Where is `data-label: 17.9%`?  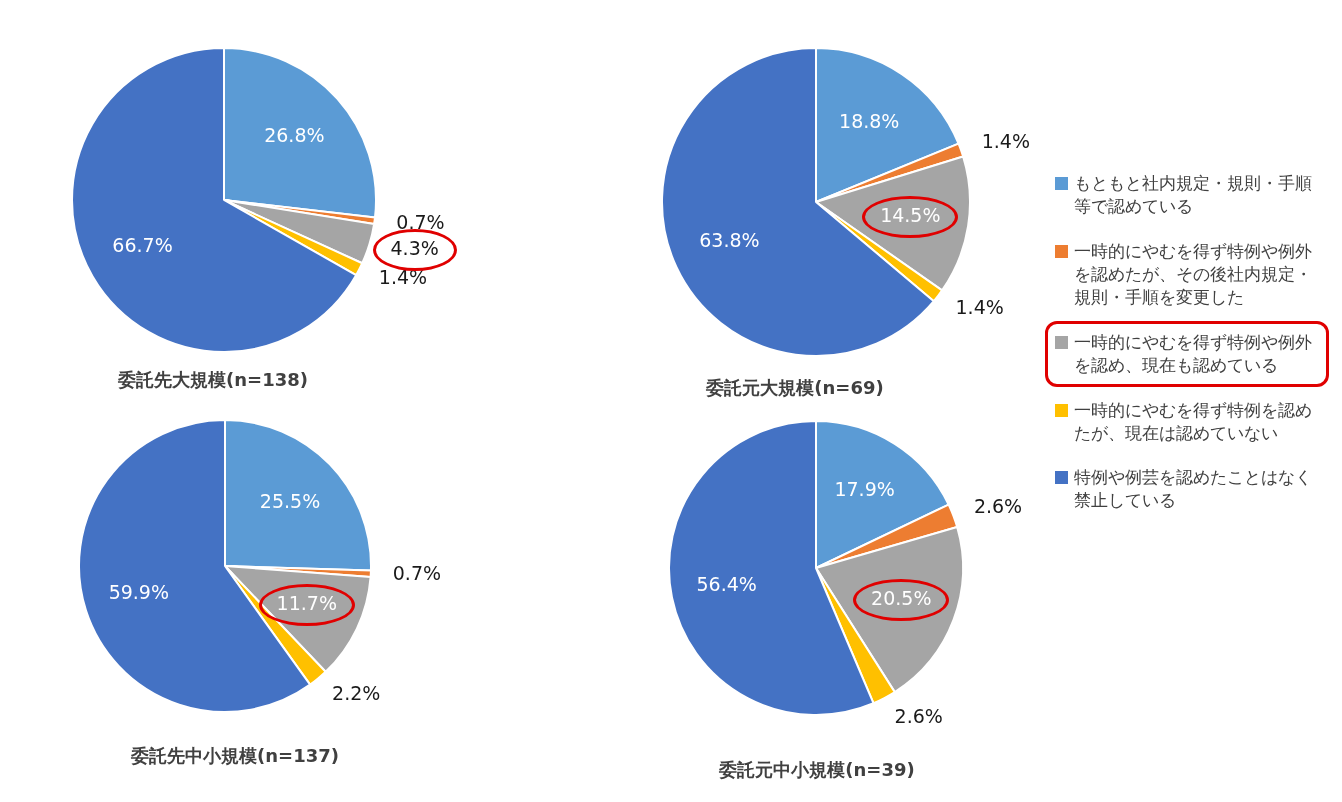
data-label: 17.9% is located at coordinates (864, 488).